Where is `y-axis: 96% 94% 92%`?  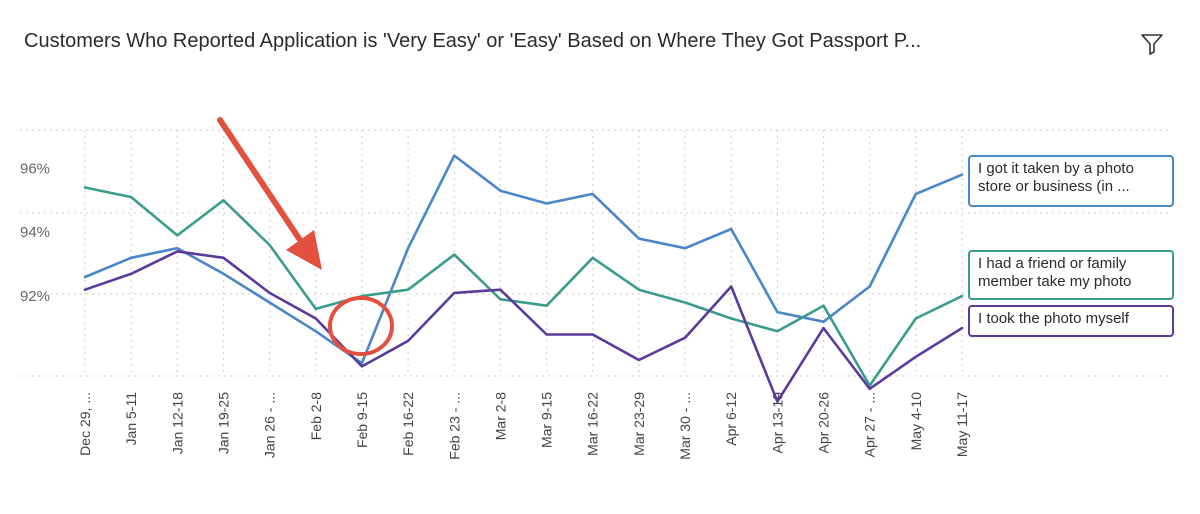
y-axis: 96% 94% 92% is located at coordinates (35, 232).